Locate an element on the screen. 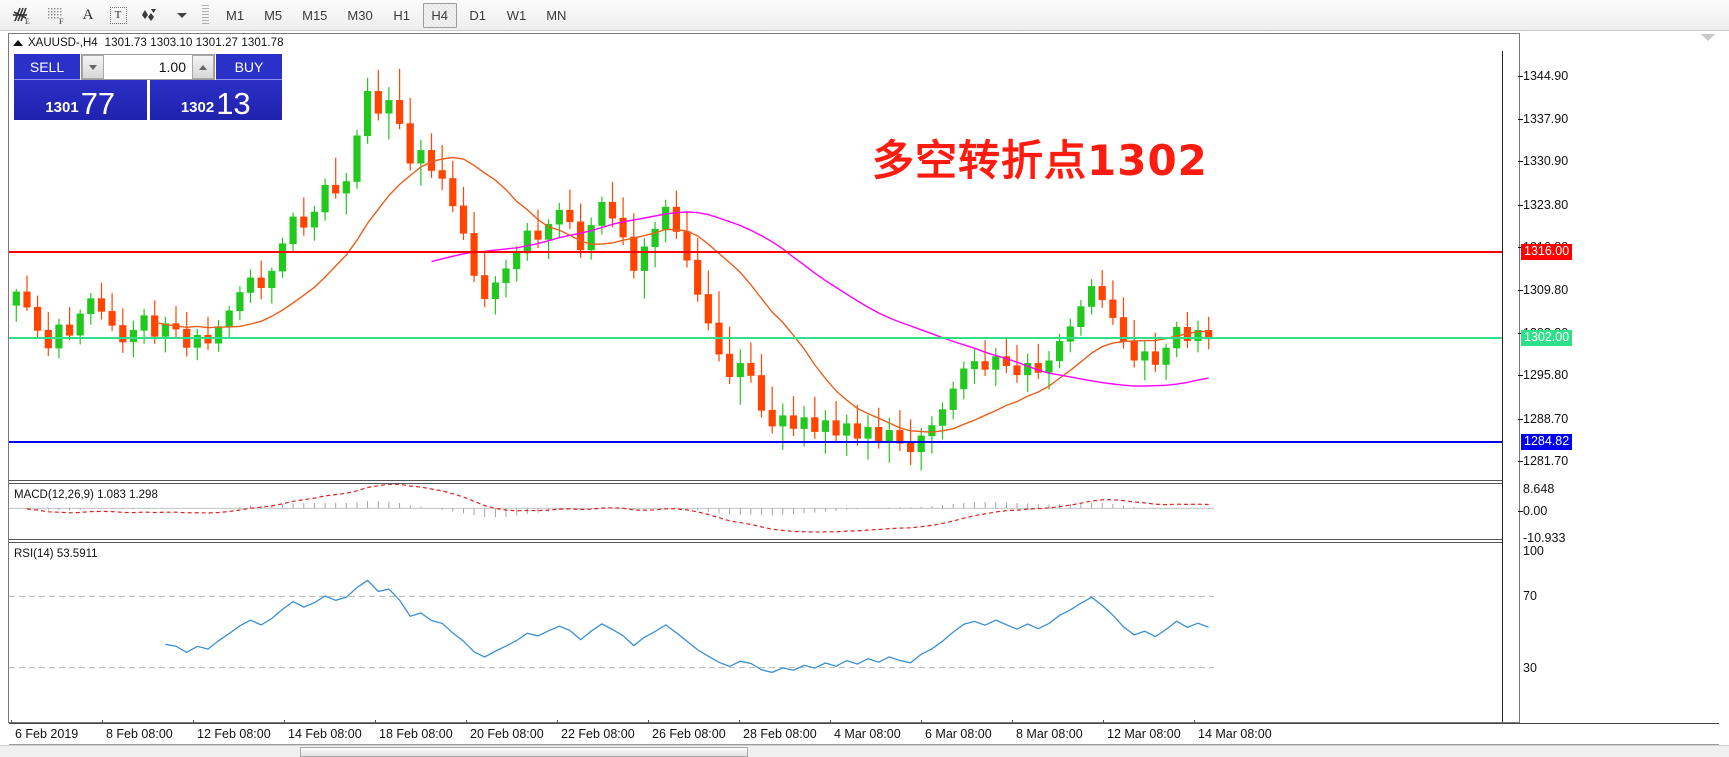 The width and height of the screenshot is (1729, 757). price-tick-label: 1323.80 is located at coordinates (1543, 205).